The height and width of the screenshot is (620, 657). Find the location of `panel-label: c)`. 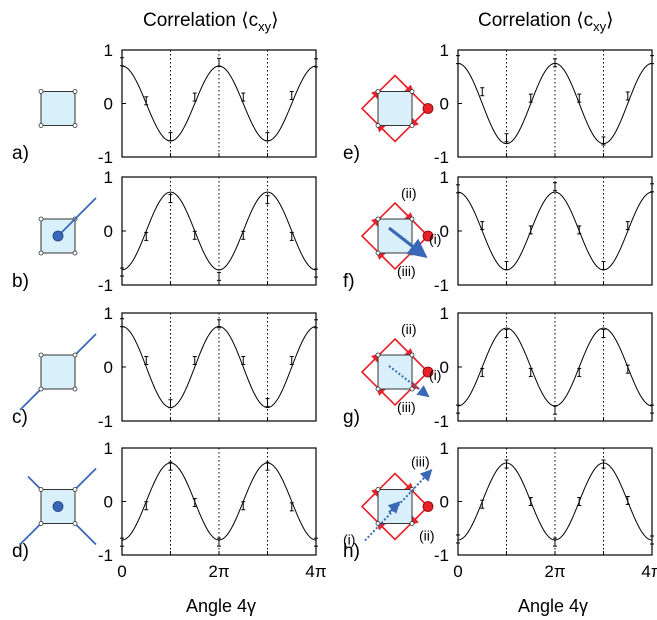

panel-label: c) is located at coordinates (20, 417).